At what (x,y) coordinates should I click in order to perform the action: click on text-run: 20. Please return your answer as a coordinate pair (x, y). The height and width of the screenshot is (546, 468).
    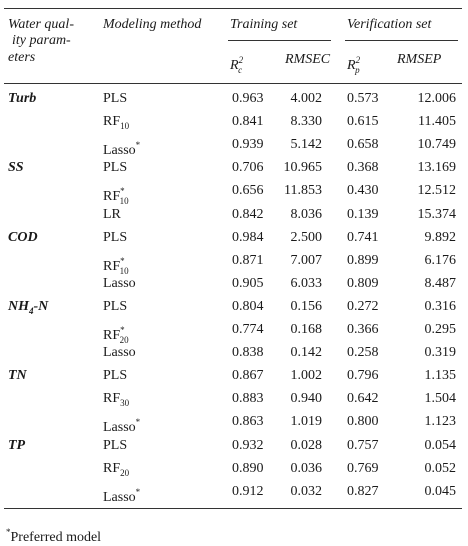
    Looking at the image, I should click on (124, 340).